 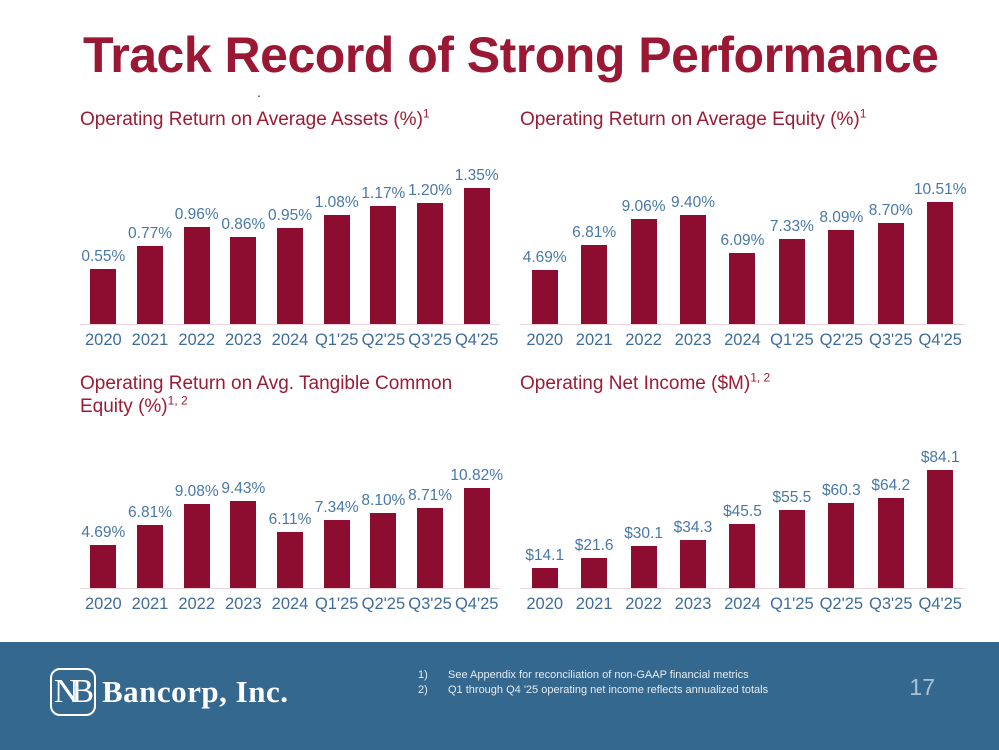 What do you see at coordinates (791, 226) in the screenshot?
I see `bar-value-label: 7.33%` at bounding box center [791, 226].